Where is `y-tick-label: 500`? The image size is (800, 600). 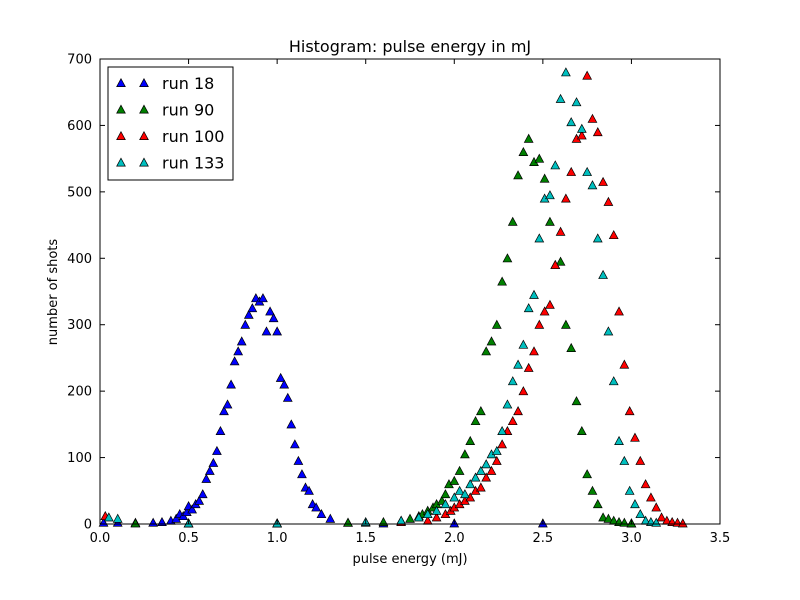
y-tick-label: 500 is located at coordinates (79, 192).